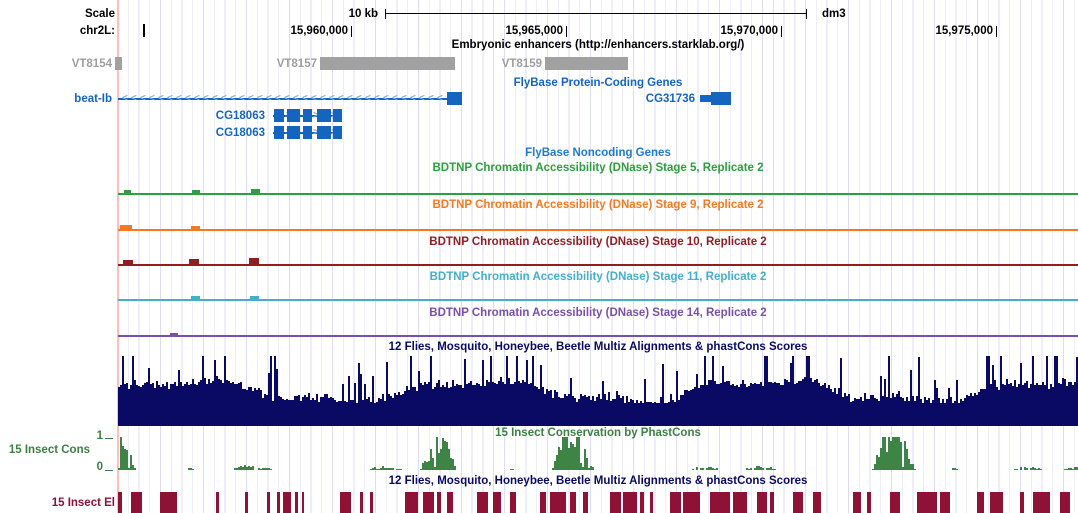 Image resolution: width=1078 pixels, height=513 pixels. Describe the element at coordinates (49, 450) in the screenshot. I see `phastcons-left-label: 15 Insect Cons` at that location.